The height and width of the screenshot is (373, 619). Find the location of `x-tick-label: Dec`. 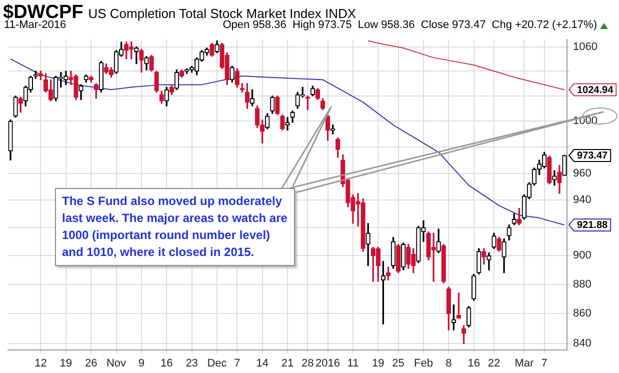

x-tick-label: Dec is located at coordinates (217, 363).